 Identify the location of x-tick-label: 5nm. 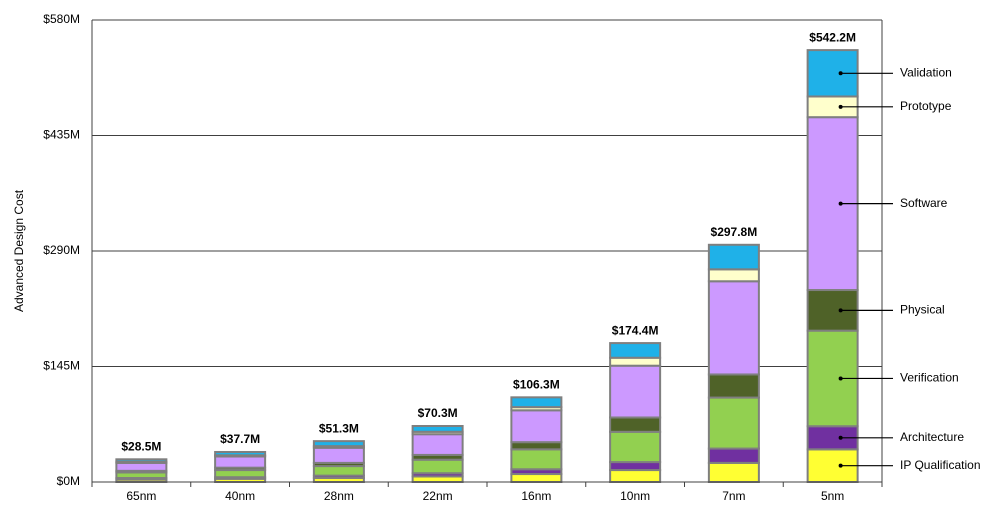
(832, 496).